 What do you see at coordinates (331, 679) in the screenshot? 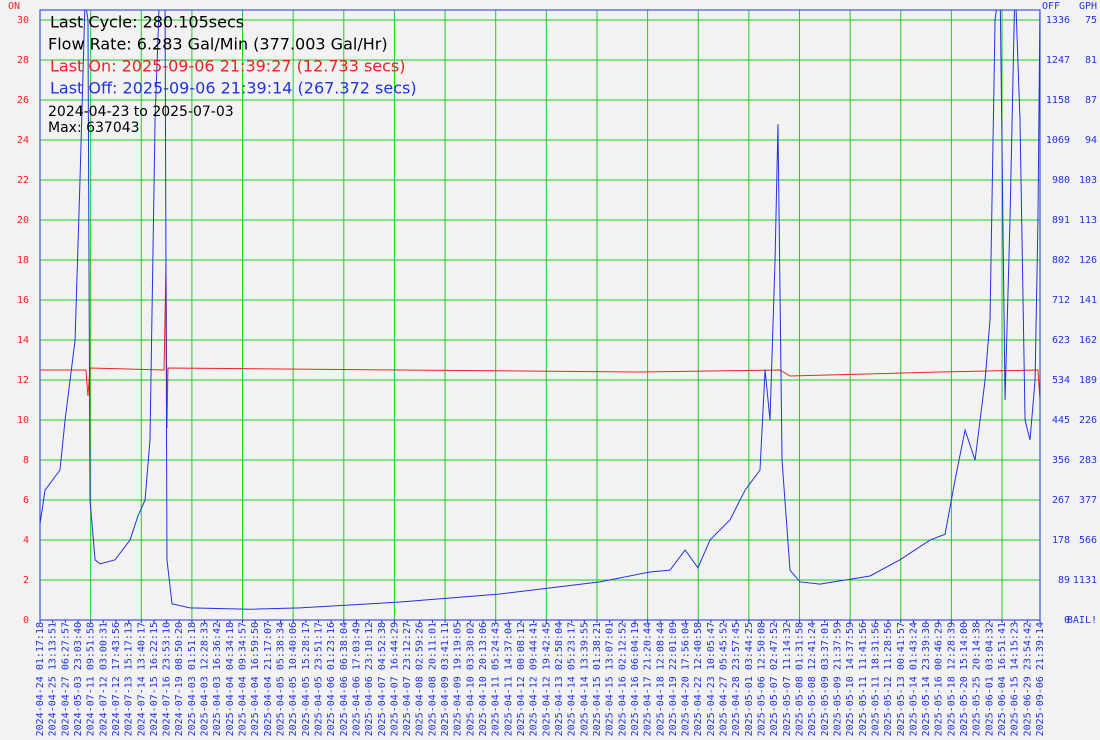
I see `x-tick-label: 2025-04-06 01:23:16` at bounding box center [331, 679].